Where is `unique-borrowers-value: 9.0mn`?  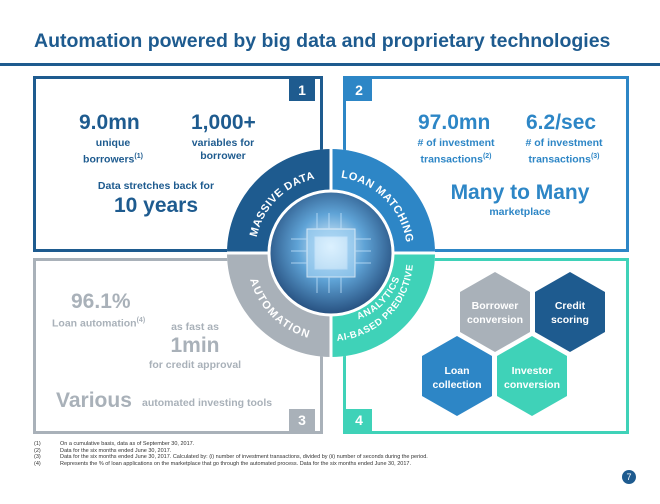 unique-borrowers-value: 9.0mn is located at coordinates (109, 122).